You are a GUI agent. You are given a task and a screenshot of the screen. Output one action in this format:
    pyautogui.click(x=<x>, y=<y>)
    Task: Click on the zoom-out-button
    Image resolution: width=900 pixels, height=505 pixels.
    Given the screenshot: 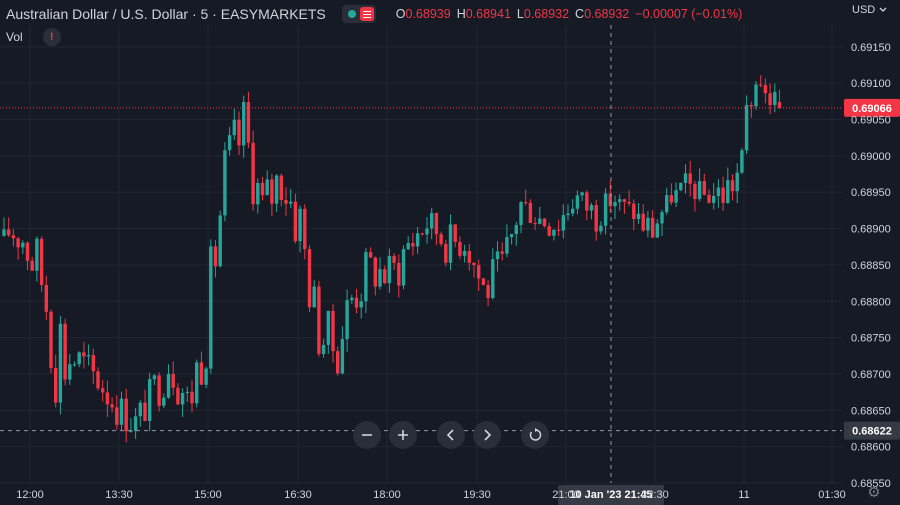 What is the action you would take?
    pyautogui.click(x=367, y=435)
    